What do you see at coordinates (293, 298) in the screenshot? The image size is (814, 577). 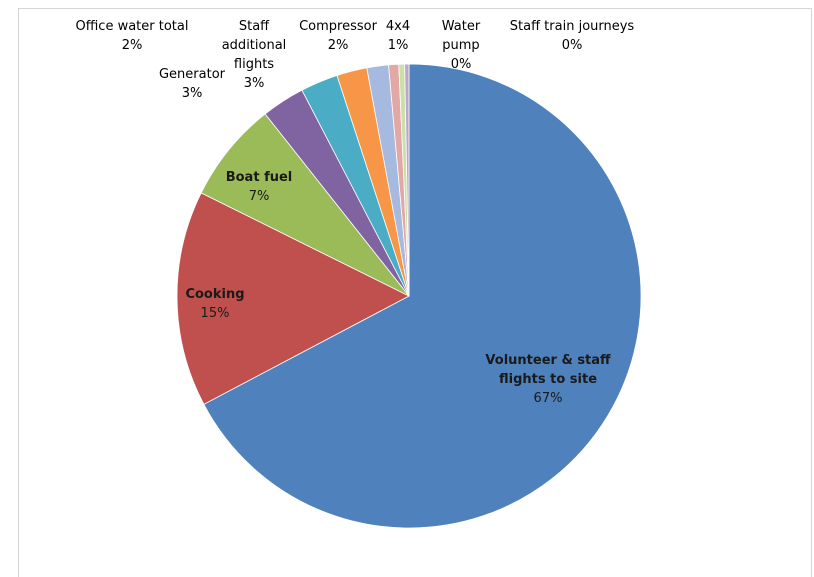 I see `pie-slice-cooking` at bounding box center [293, 298].